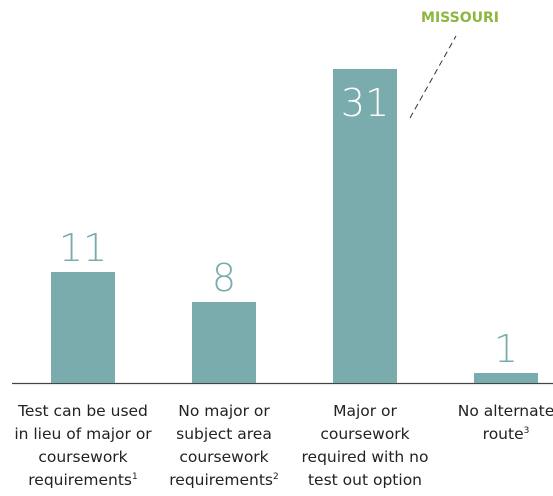 Image resolution: width=553 pixels, height=496 pixels. Describe the element at coordinates (506, 348) in the screenshot. I see `value-label: 1` at that location.